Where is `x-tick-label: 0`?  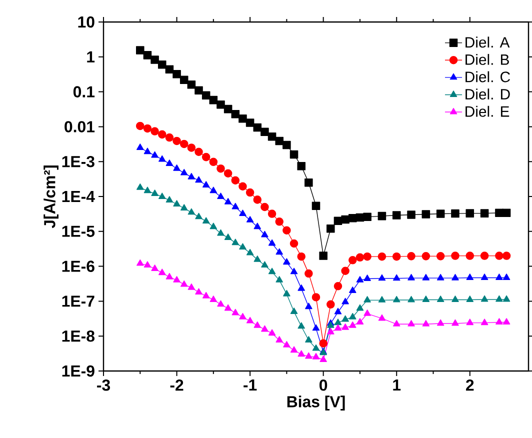 x-tick-label: 0 is located at coordinates (324, 385).